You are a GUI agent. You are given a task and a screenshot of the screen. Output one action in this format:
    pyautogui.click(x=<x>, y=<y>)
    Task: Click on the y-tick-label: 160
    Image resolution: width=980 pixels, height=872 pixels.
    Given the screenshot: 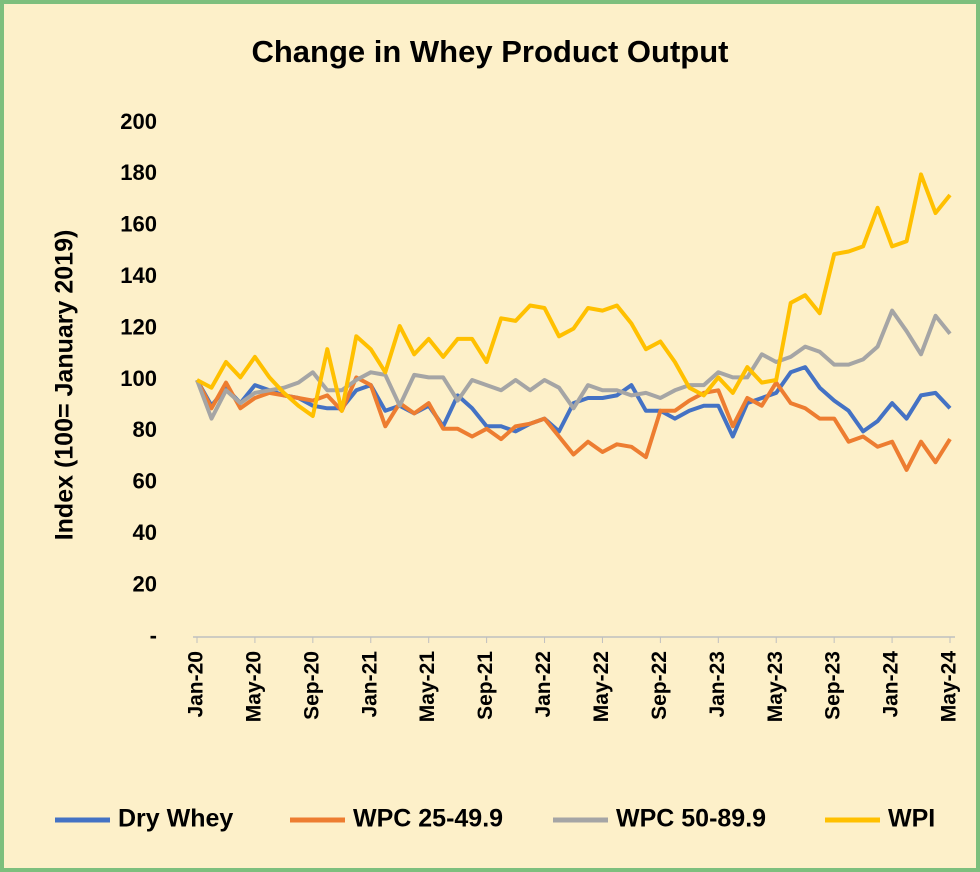 What is the action you would take?
    pyautogui.click(x=138, y=224)
    